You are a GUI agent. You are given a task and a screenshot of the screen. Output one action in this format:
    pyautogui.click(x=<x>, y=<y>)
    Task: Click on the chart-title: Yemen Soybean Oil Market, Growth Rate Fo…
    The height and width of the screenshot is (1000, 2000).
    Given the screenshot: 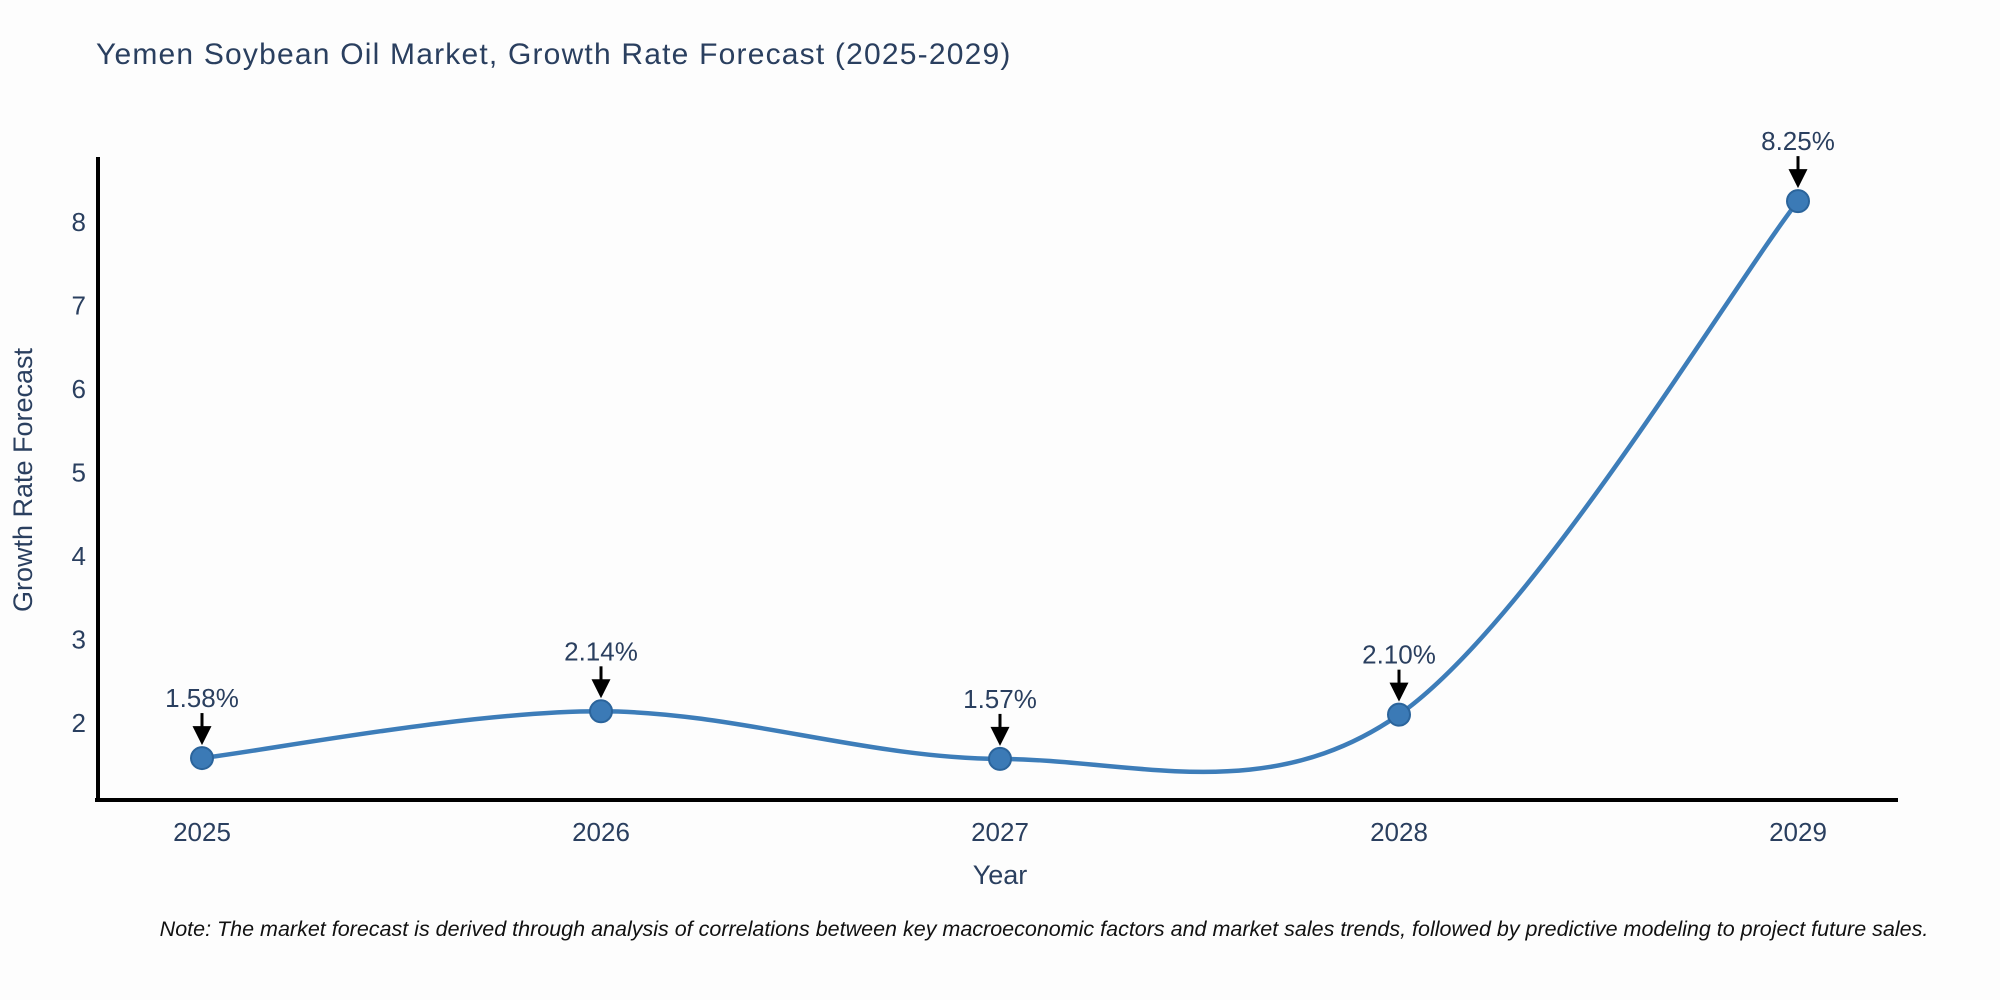 What is the action you would take?
    pyautogui.click(x=554, y=54)
    